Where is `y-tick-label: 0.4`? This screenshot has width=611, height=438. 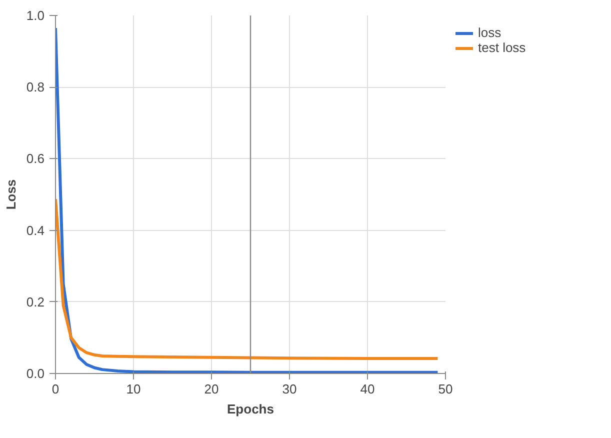 y-tick-label: 0.4 is located at coordinates (35, 230).